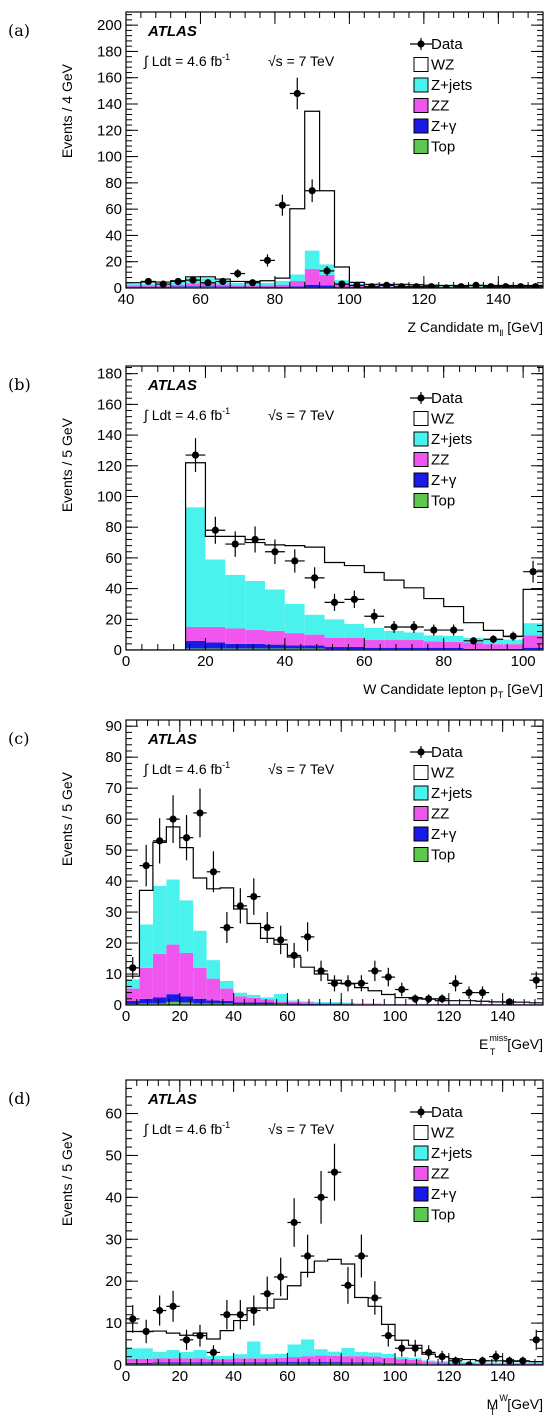  Describe the element at coordinates (113, 209) in the screenshot. I see `y-tick-label: 60` at that location.